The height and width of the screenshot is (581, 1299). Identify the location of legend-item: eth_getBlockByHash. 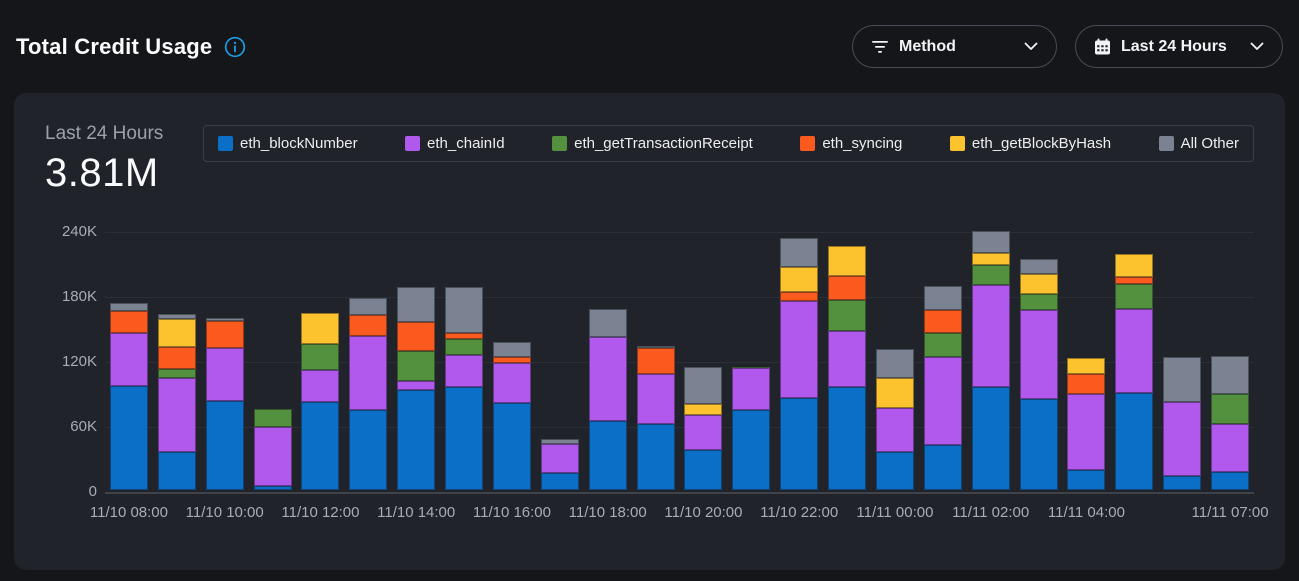
(1030, 143).